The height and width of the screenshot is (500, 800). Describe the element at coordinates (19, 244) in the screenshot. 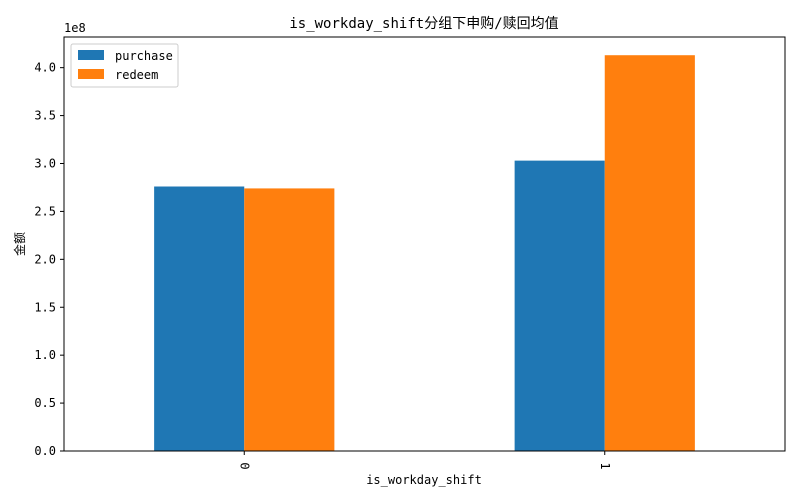

I see `y-axis-label: 金额` at that location.